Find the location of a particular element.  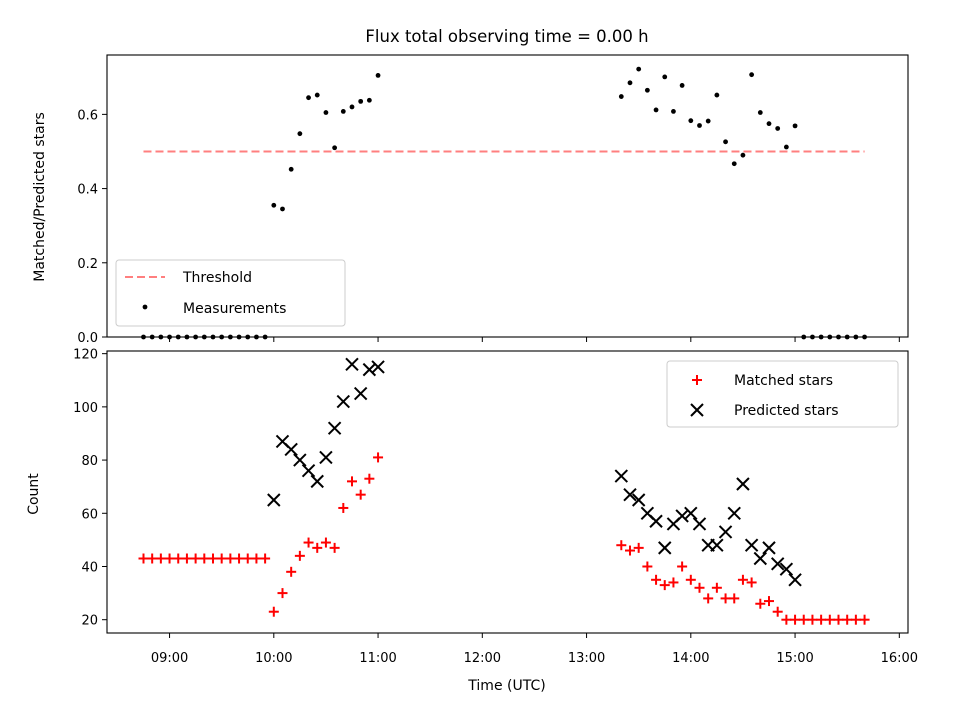

x-tick-label: 09:00 is located at coordinates (169, 658).